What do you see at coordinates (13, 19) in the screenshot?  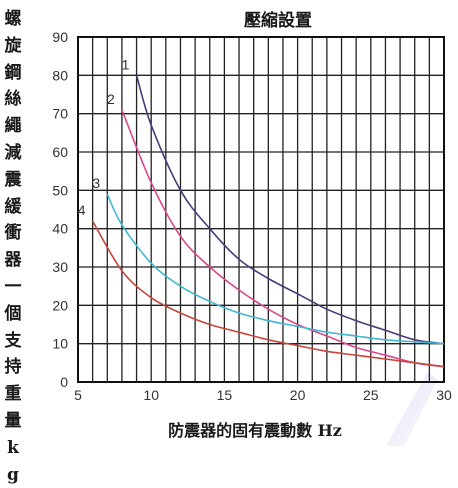 I see `y-axis-label-char: 螺` at bounding box center [13, 19].